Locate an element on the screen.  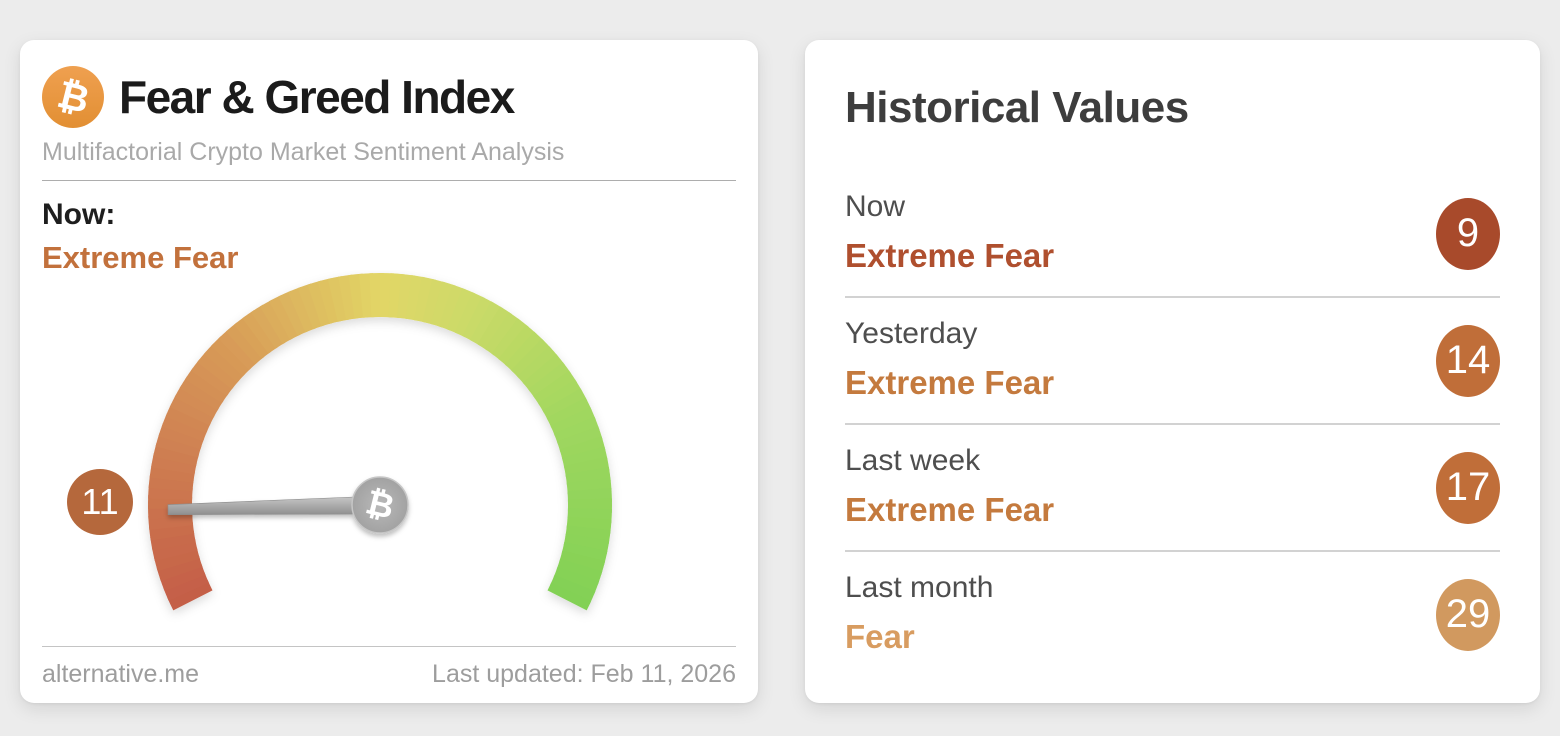
history-row-last-month: Last month Fear 29 is located at coordinates (1172, 613).